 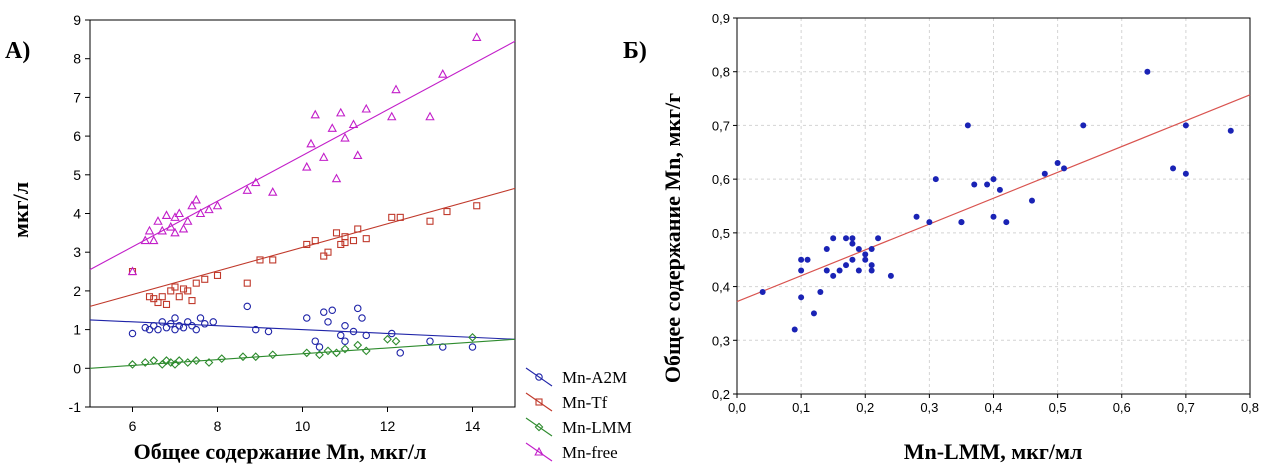 What do you see at coordinates (133, 426) in the screenshot?
I see `chart-a-x-tick-label: 6` at bounding box center [133, 426].